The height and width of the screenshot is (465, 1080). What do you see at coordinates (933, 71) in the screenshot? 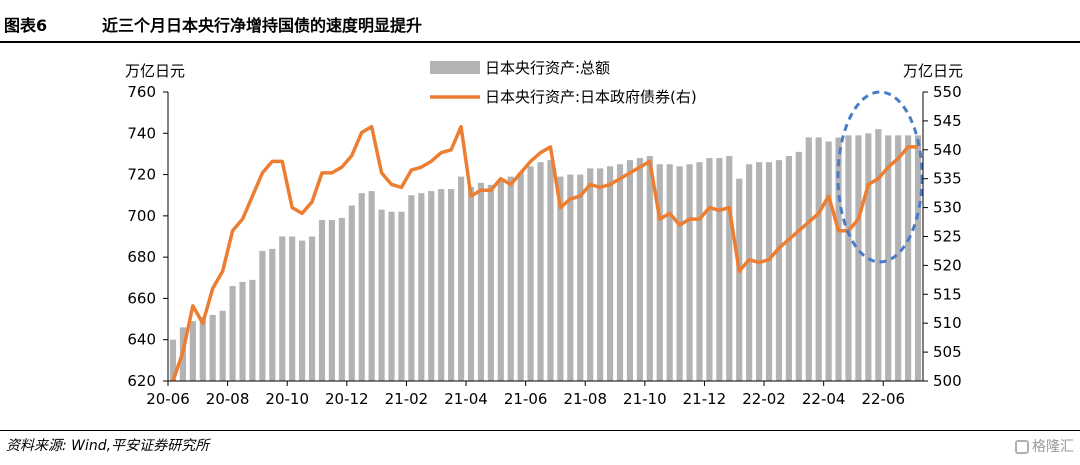
I see `right-axis-unit: 万亿日元` at bounding box center [933, 71].